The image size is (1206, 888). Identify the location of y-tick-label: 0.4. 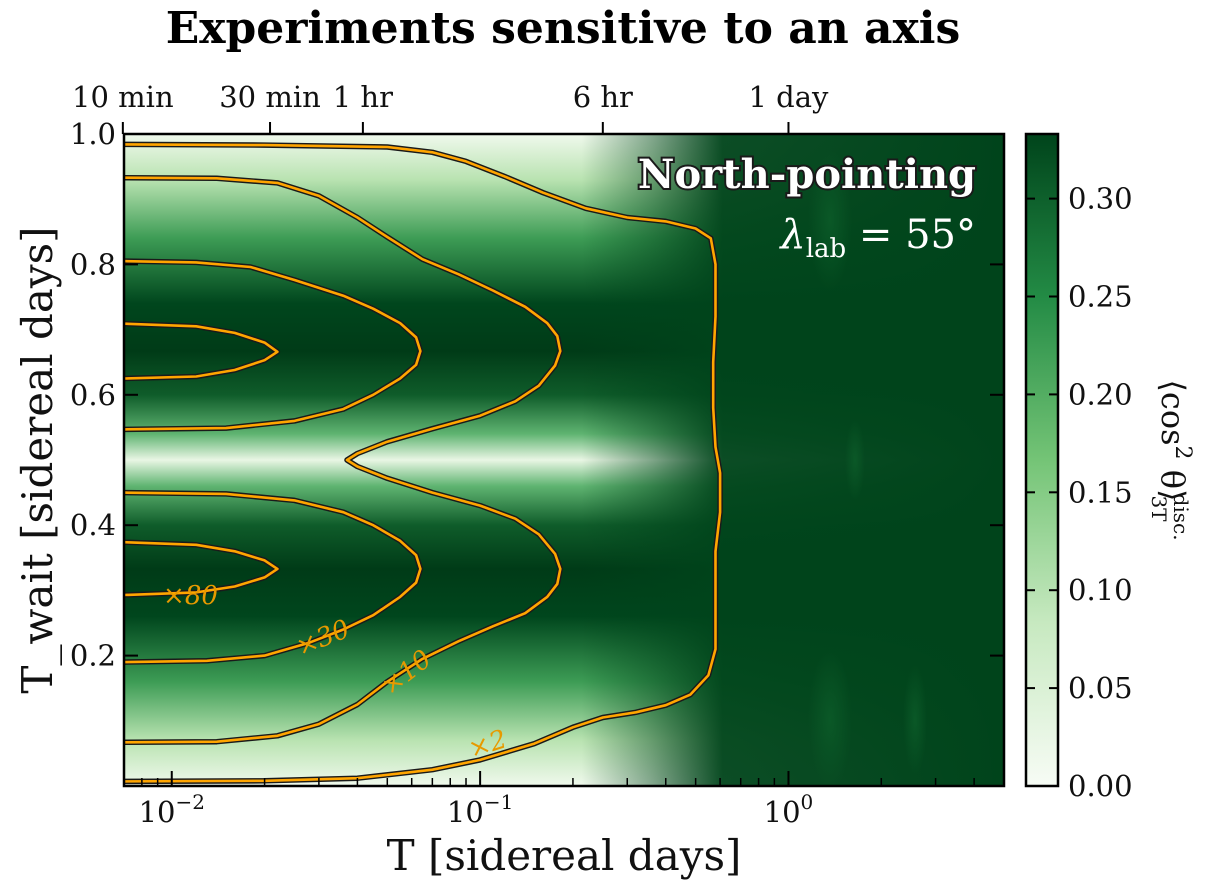
(93, 525).